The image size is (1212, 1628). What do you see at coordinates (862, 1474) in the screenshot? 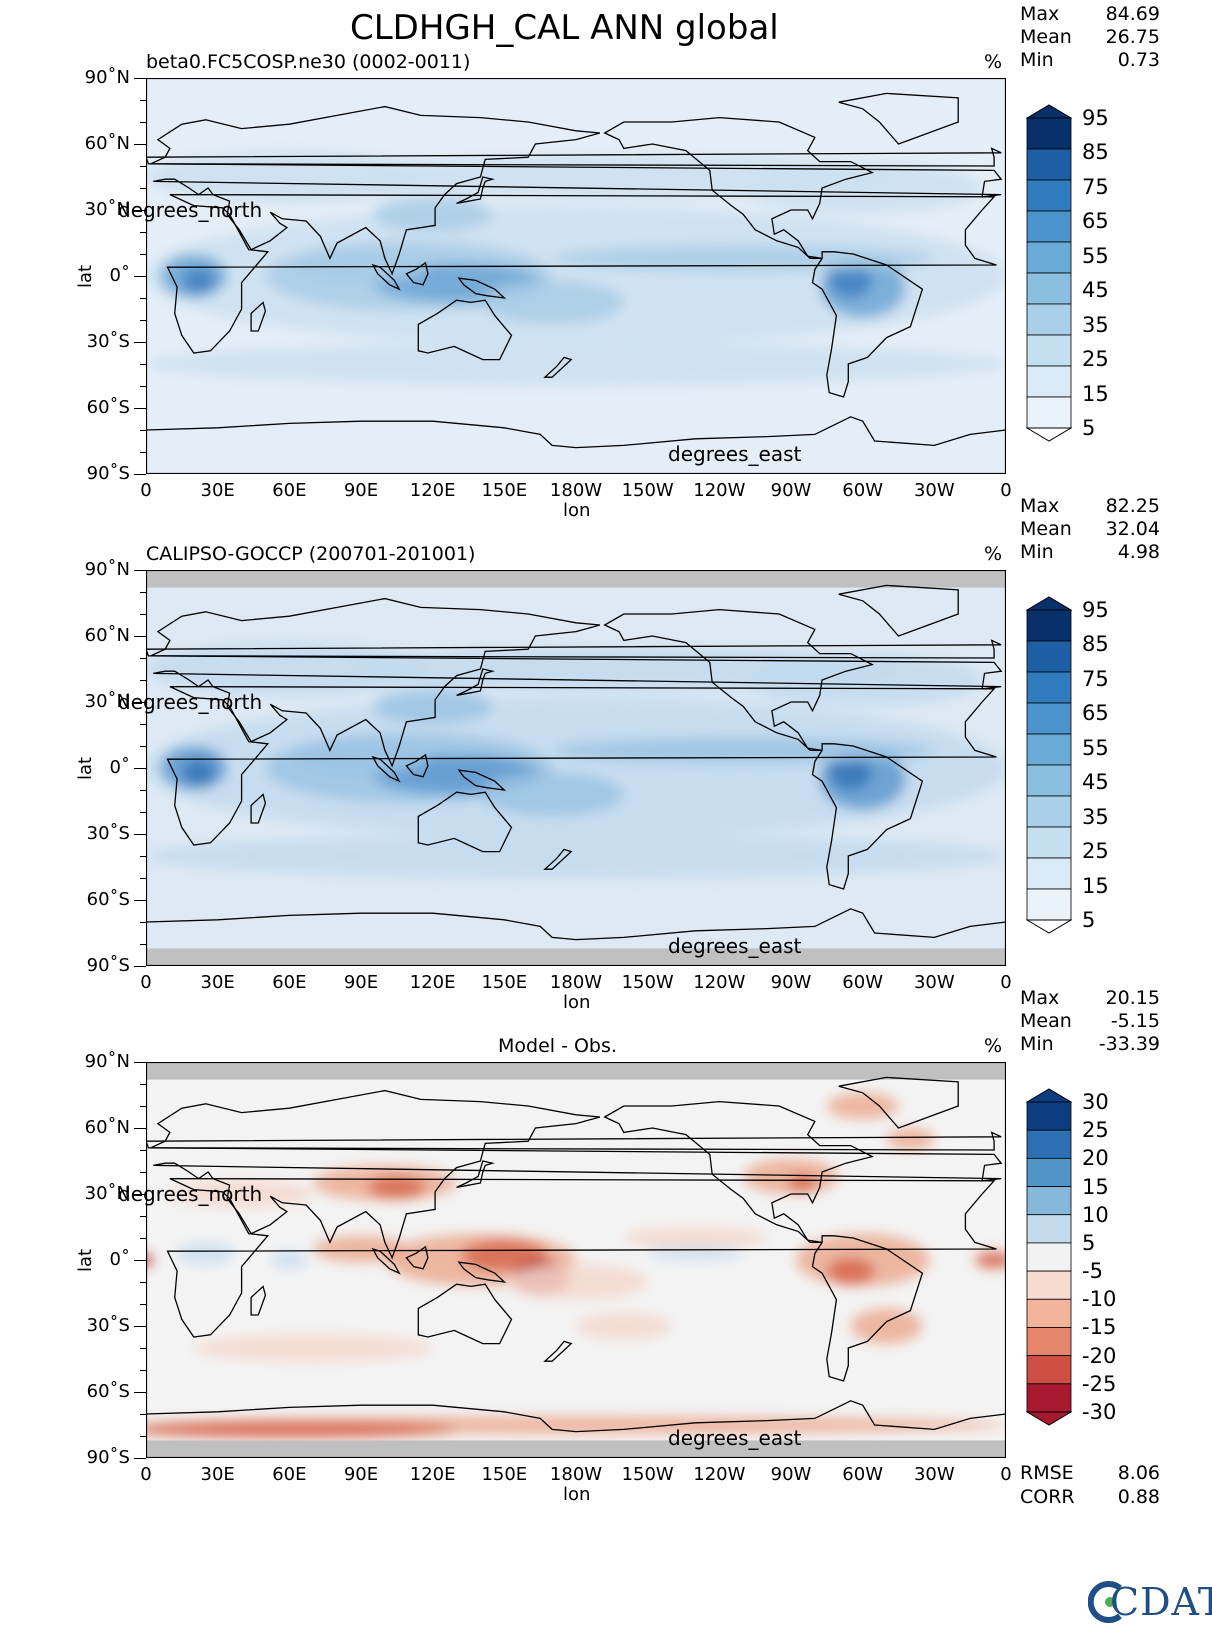
I see `lon-tick-label: 60W` at bounding box center [862, 1474].